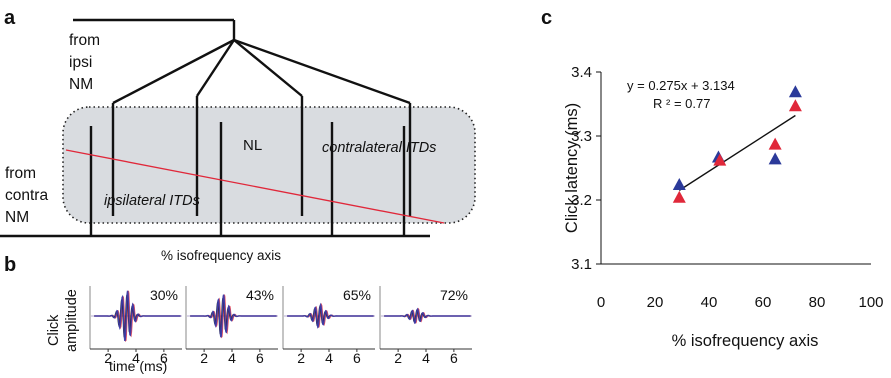  What do you see at coordinates (221, 255) in the screenshot?
I see `isofrequency-axis-label: % isofrequency axis` at bounding box center [221, 255].